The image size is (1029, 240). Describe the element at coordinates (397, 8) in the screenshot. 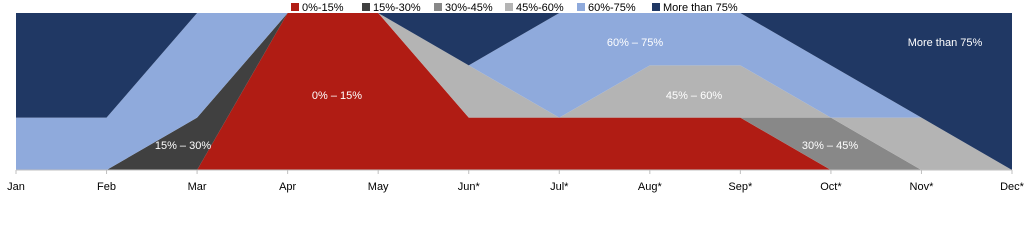

I see `legend-label: 15%-30%` at that location.